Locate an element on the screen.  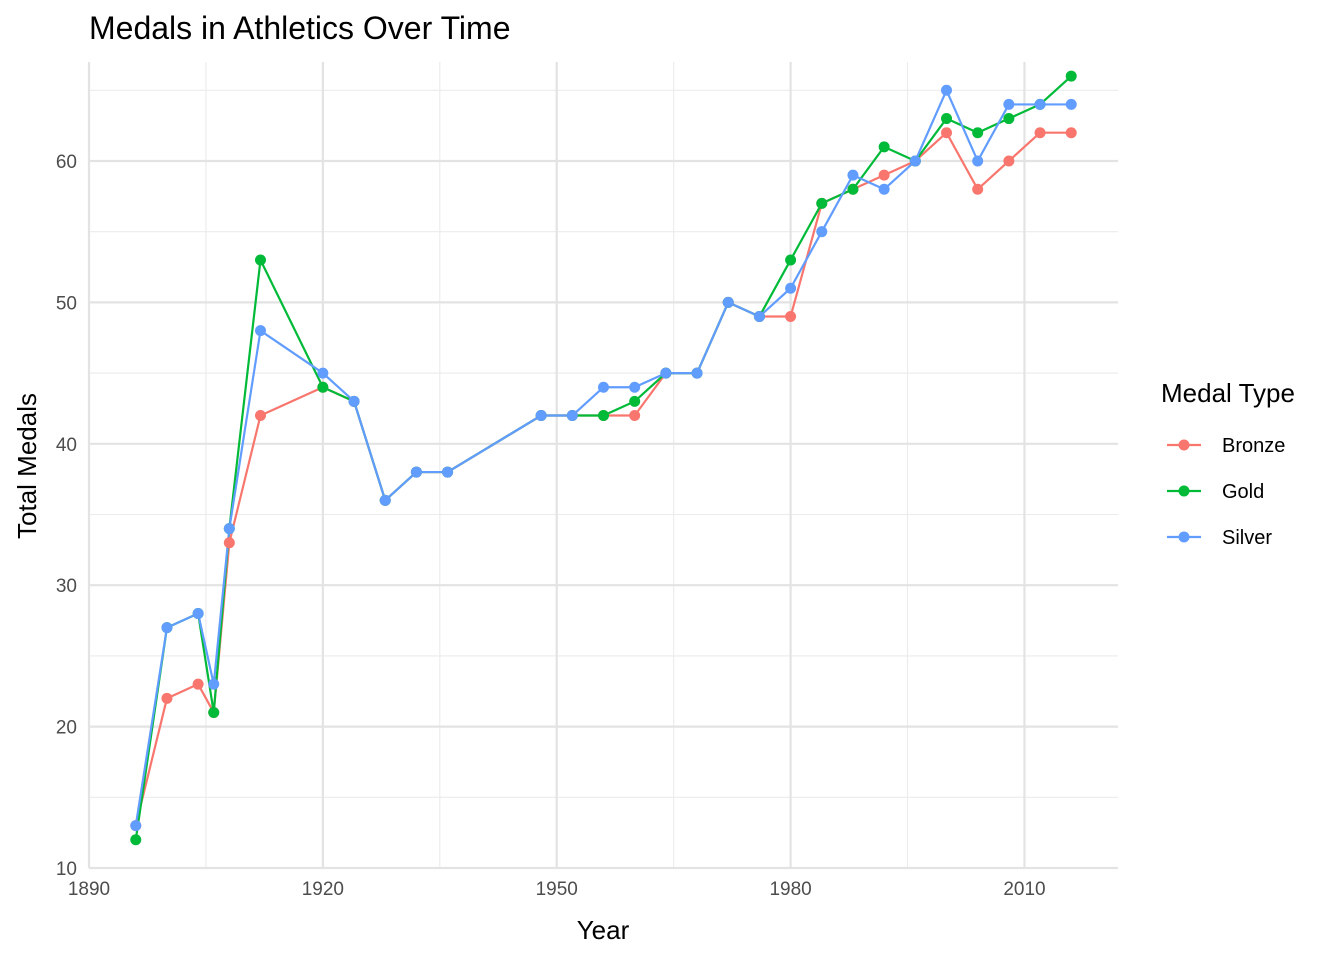
legend-label-bronze: Bronze is located at coordinates (1253, 446).